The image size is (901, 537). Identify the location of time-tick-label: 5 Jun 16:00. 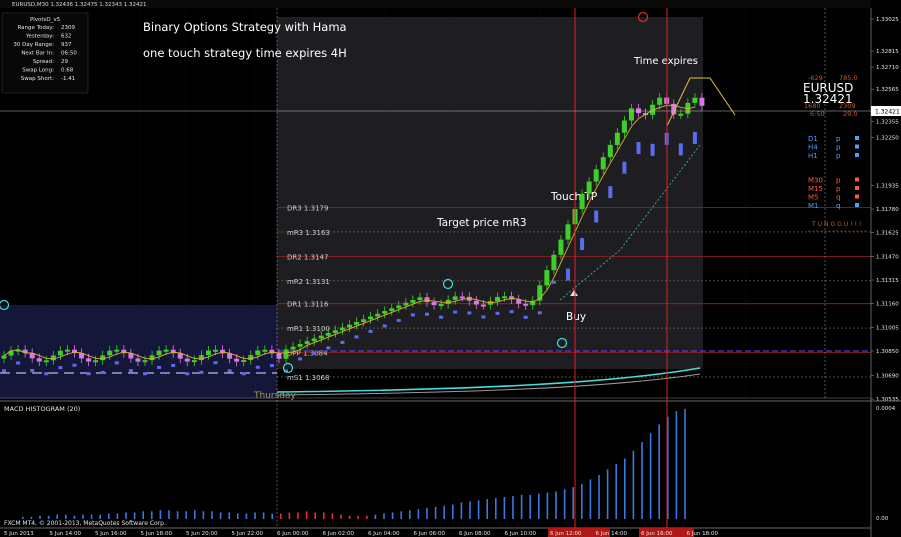
(111, 534).